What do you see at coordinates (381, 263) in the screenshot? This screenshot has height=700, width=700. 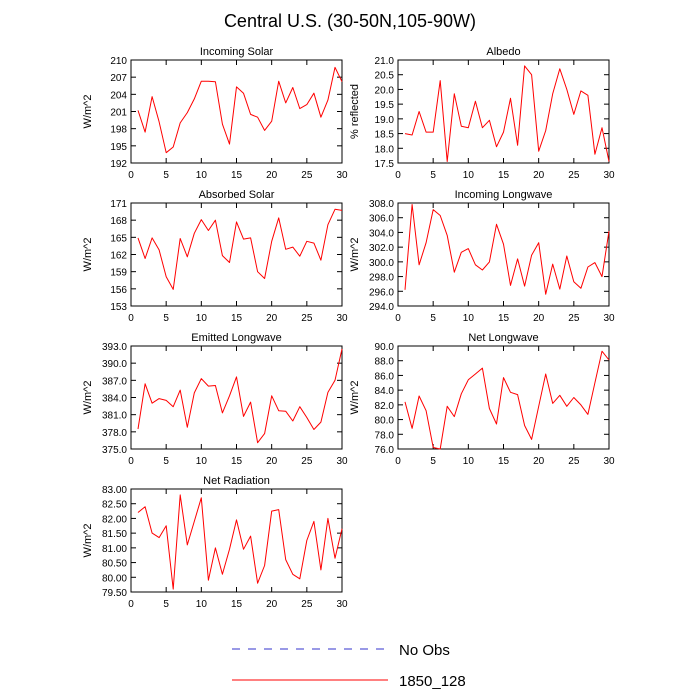 I see `y-tick-label: 300.0` at bounding box center [381, 263].